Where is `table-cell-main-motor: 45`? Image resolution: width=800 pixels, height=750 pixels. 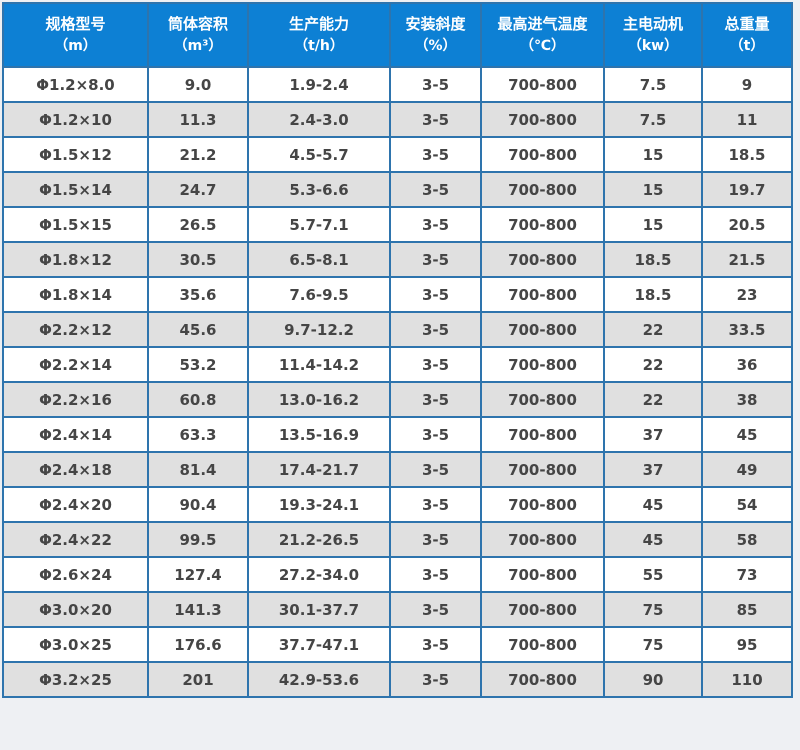
table-cell-main-motor: 45 is located at coordinates (653, 504).